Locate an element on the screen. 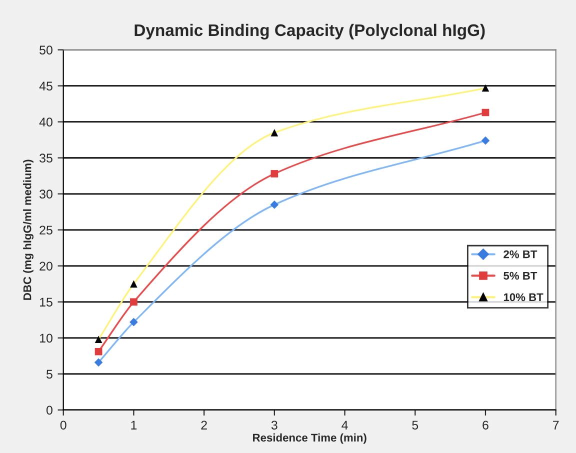 This screenshot has height=453, width=576. x-axis-title: Residence Time (min) is located at coordinates (309, 438).